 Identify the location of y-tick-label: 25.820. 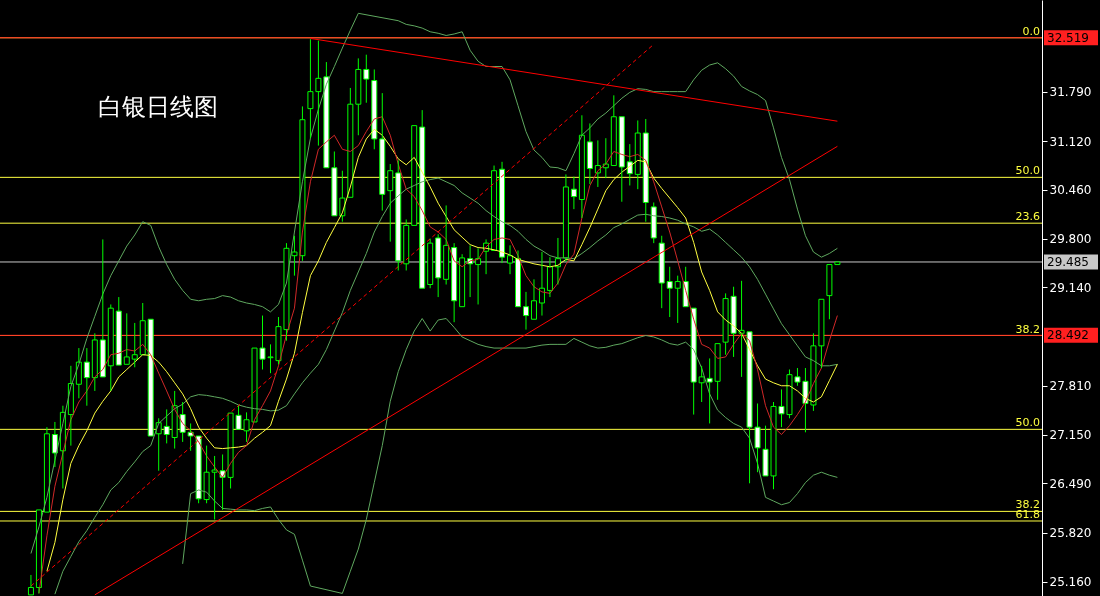
(1070, 533).